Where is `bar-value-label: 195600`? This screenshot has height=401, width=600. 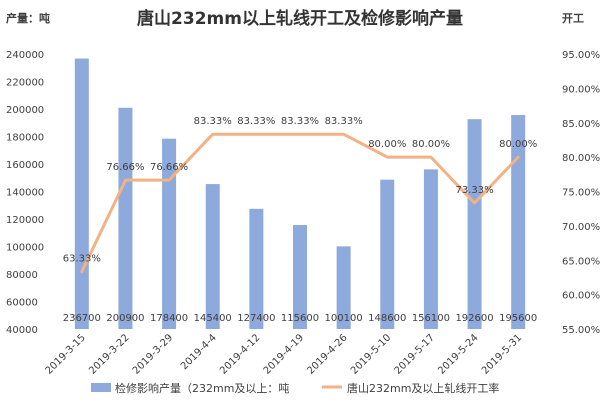
bar-value-label: 195600 is located at coordinates (518, 318).